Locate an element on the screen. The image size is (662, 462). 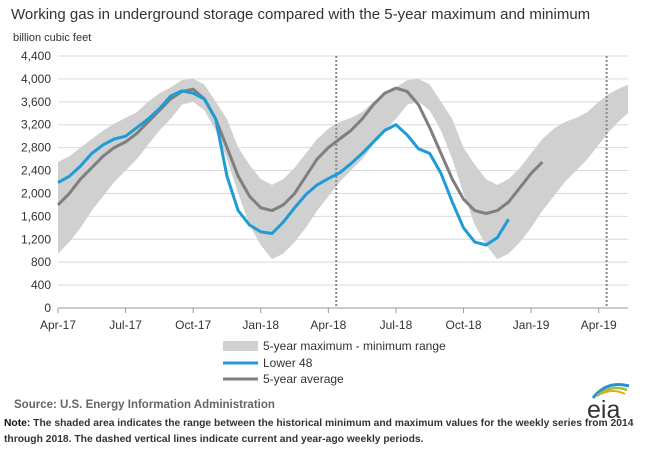
x-tick-label: Oct-18 is located at coordinates (464, 325).